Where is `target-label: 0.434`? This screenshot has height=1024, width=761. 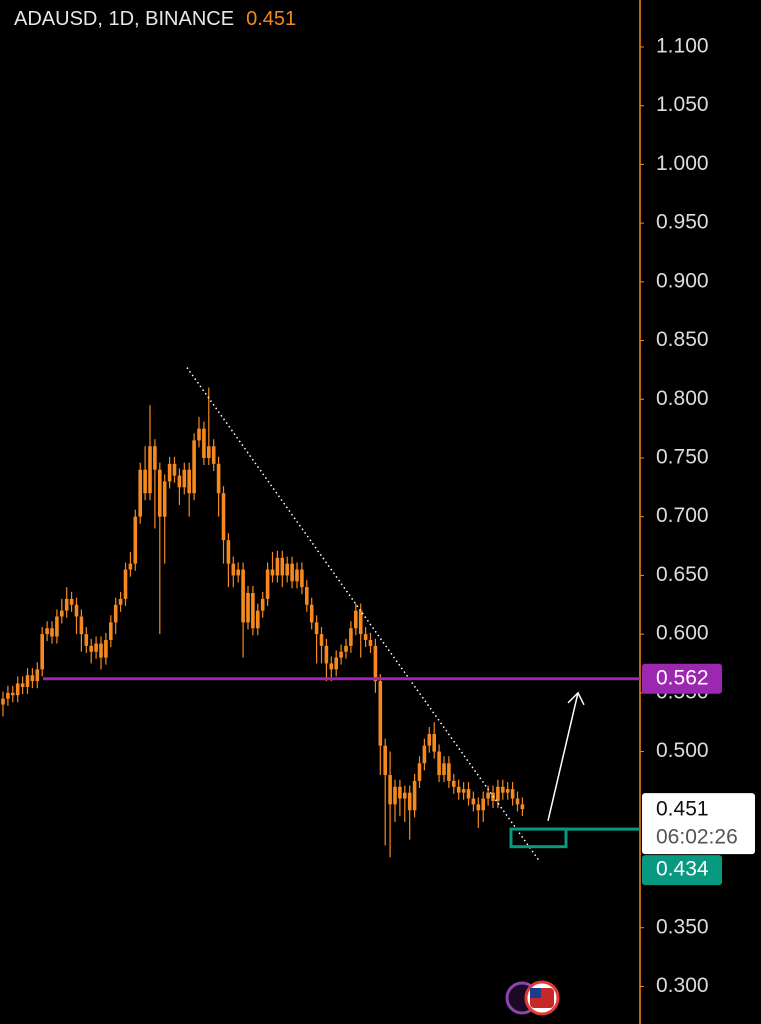 target-label: 0.434 is located at coordinates (682, 869).